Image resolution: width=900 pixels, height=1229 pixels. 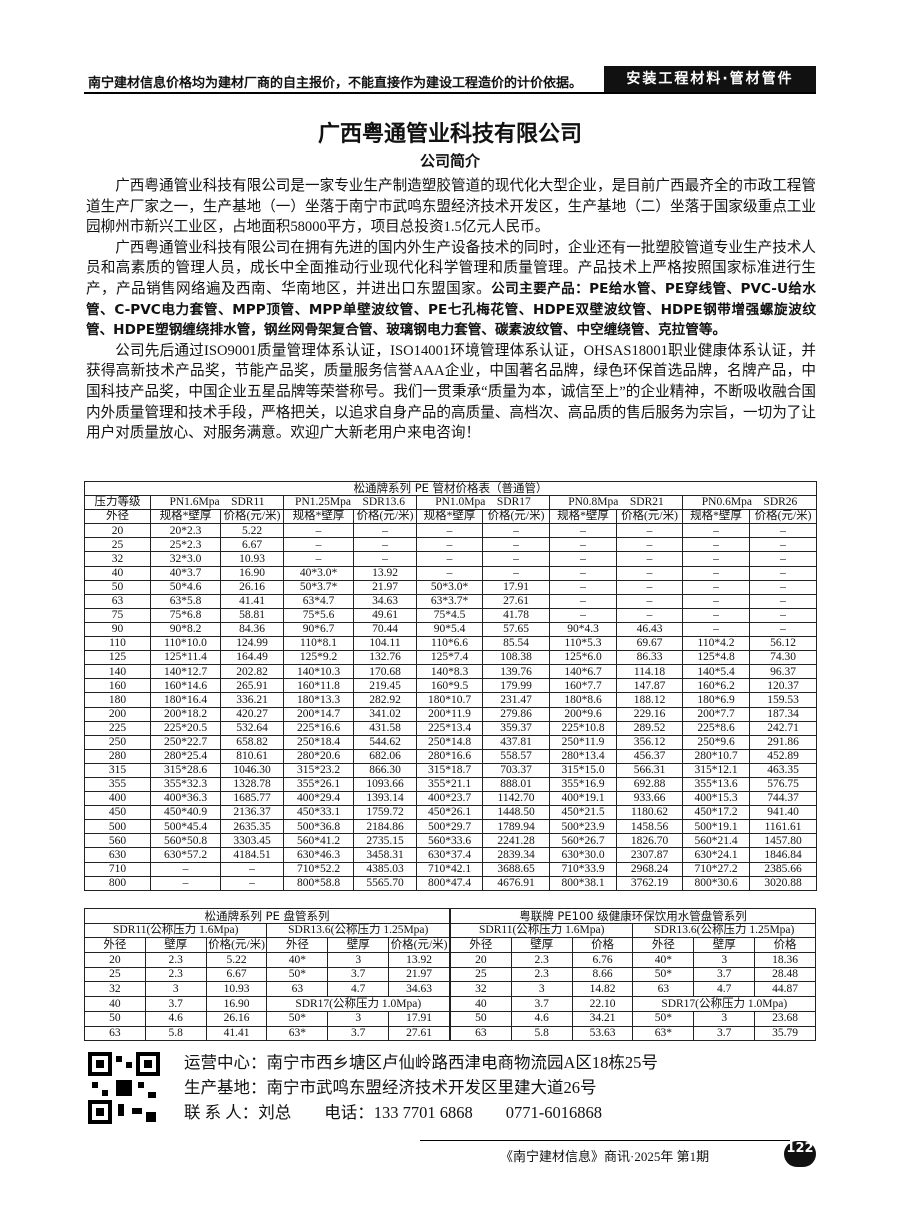 I want to click on table-row: 63 5.8 53.63 63* 3.7 35.79, so click(x=633, y=1033).